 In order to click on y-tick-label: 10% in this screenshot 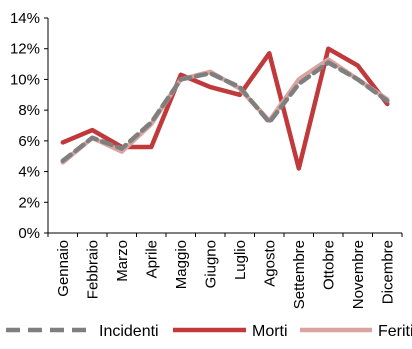, I will do `click(25, 79)`.